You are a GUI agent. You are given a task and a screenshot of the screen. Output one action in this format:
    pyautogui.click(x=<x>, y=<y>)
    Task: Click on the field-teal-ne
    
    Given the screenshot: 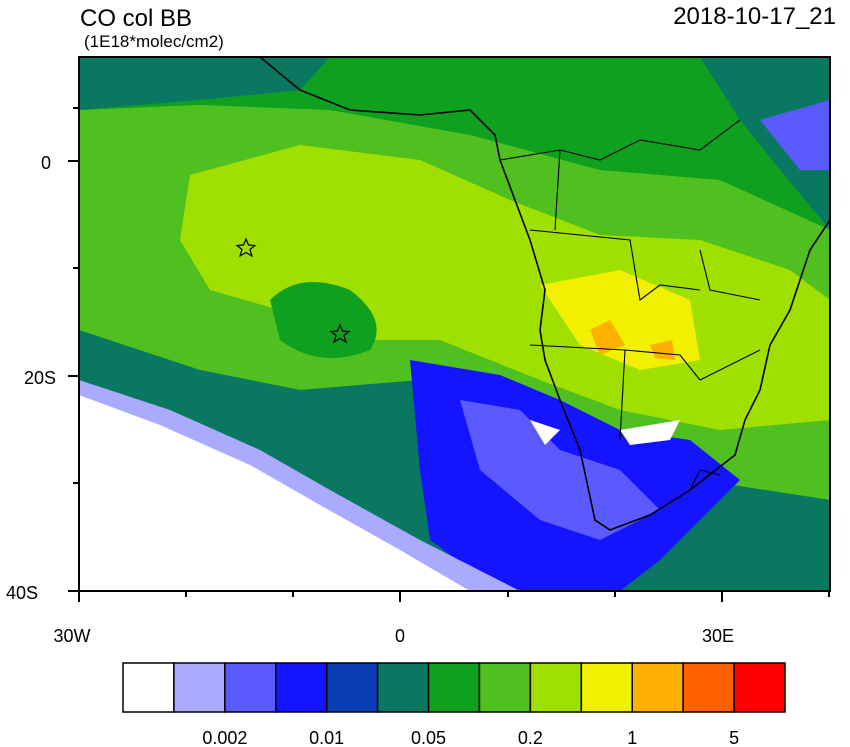 What is the action you would take?
    pyautogui.click(x=765, y=143)
    